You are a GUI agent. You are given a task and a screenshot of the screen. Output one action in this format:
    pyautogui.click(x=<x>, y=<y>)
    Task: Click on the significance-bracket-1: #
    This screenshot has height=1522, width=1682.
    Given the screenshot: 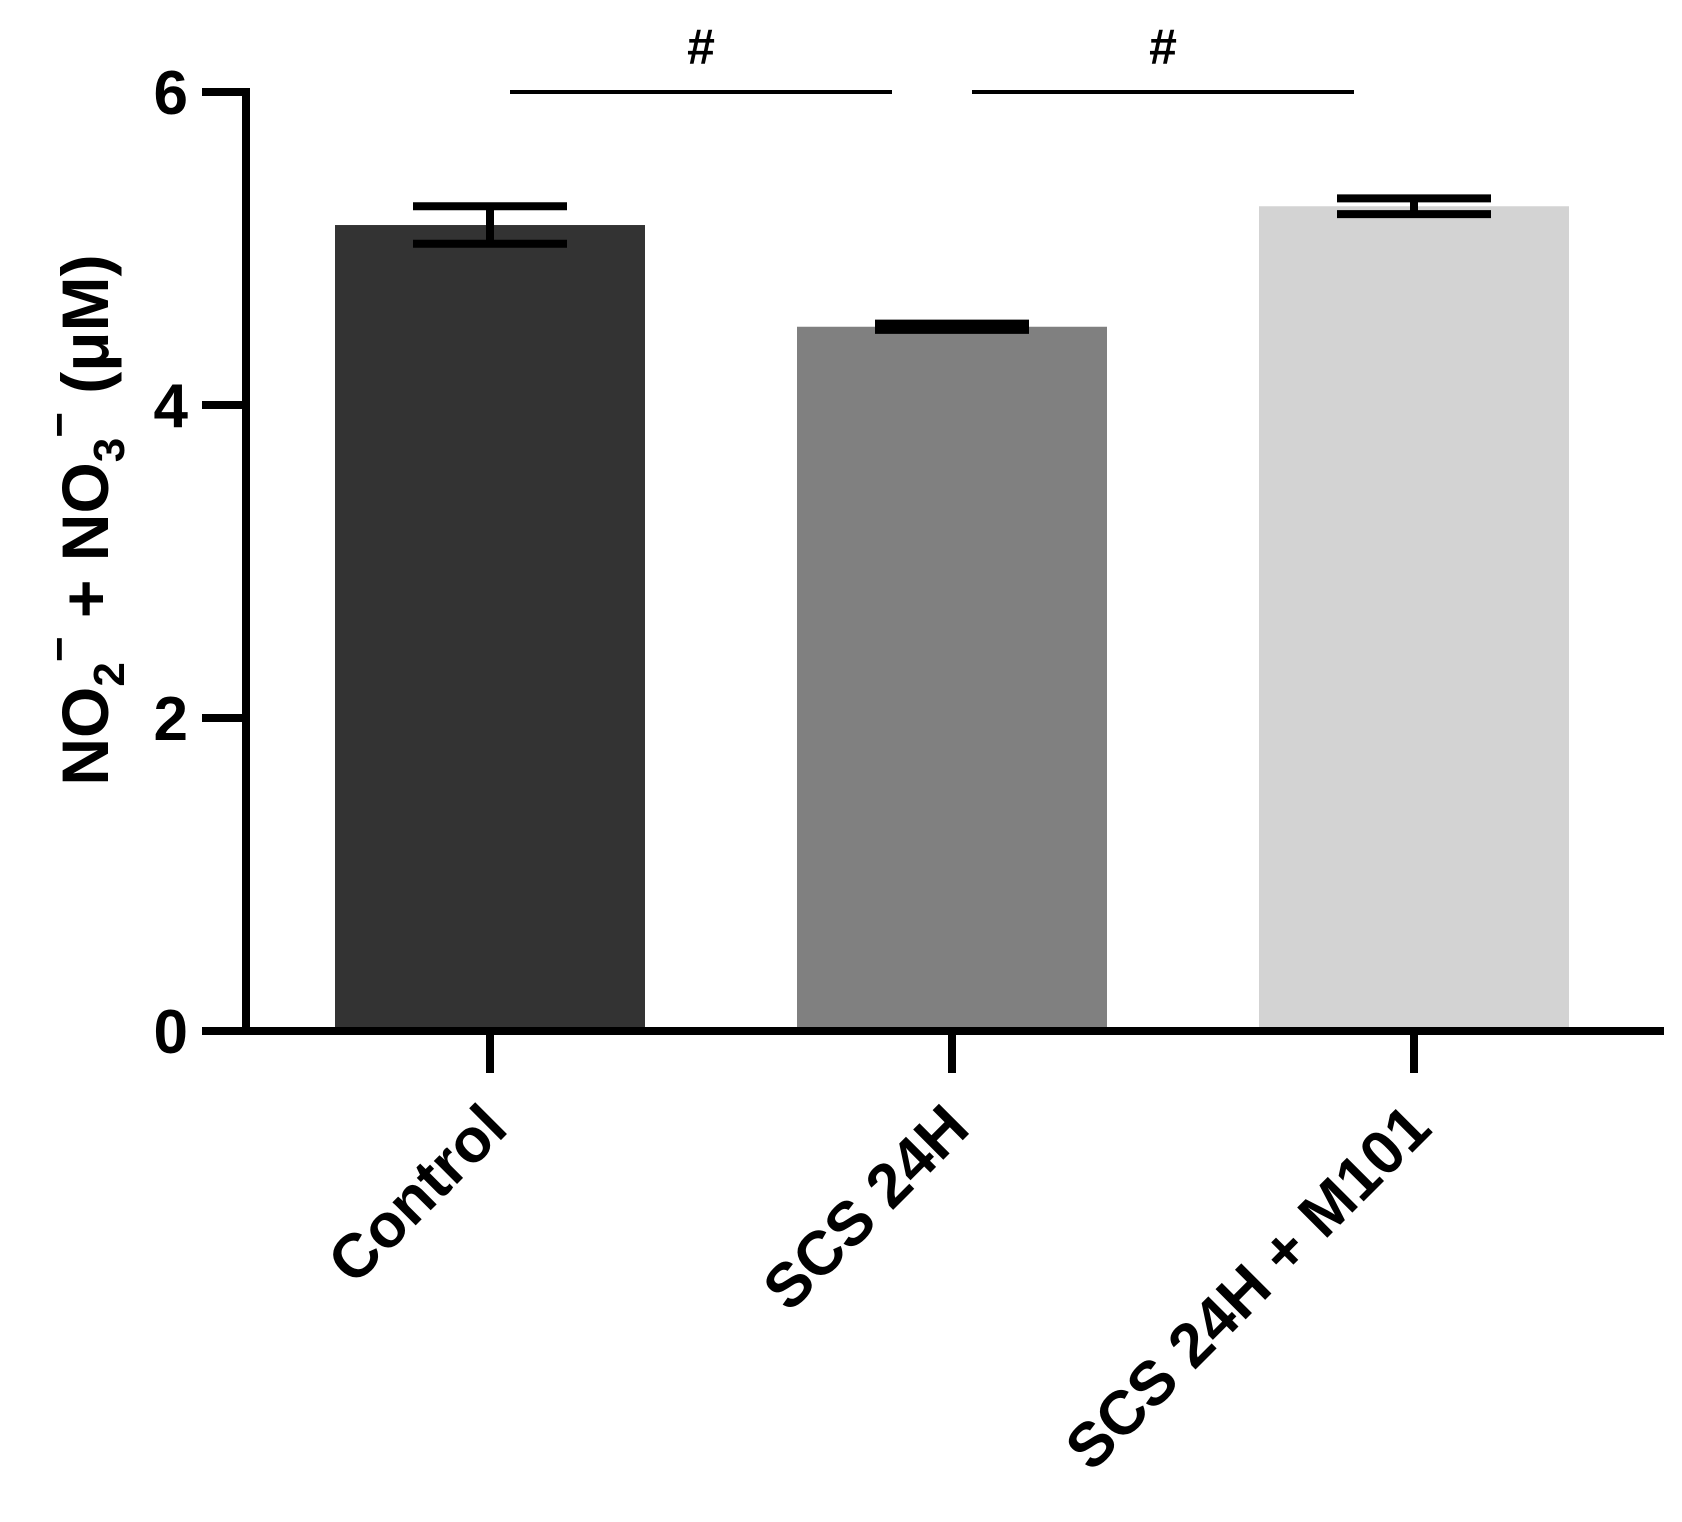 What is the action you would take?
    pyautogui.click(x=1163, y=56)
    